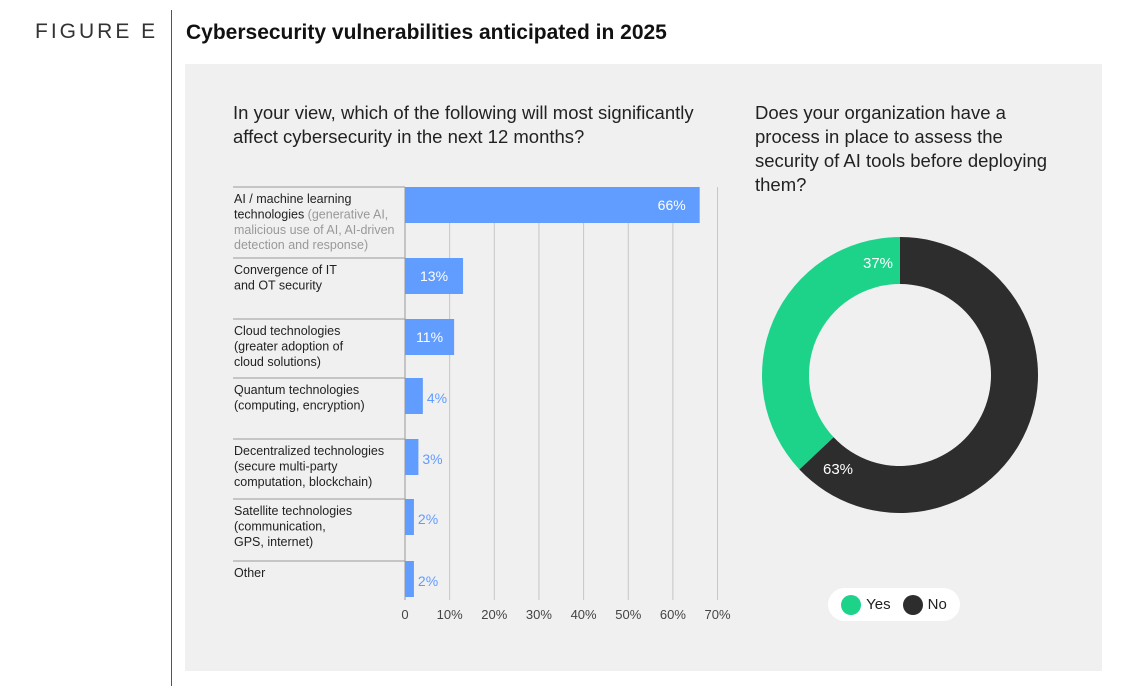 The image size is (1138, 686). What do you see at coordinates (878, 263) in the screenshot?
I see `donut-value-label: 37%` at bounding box center [878, 263].